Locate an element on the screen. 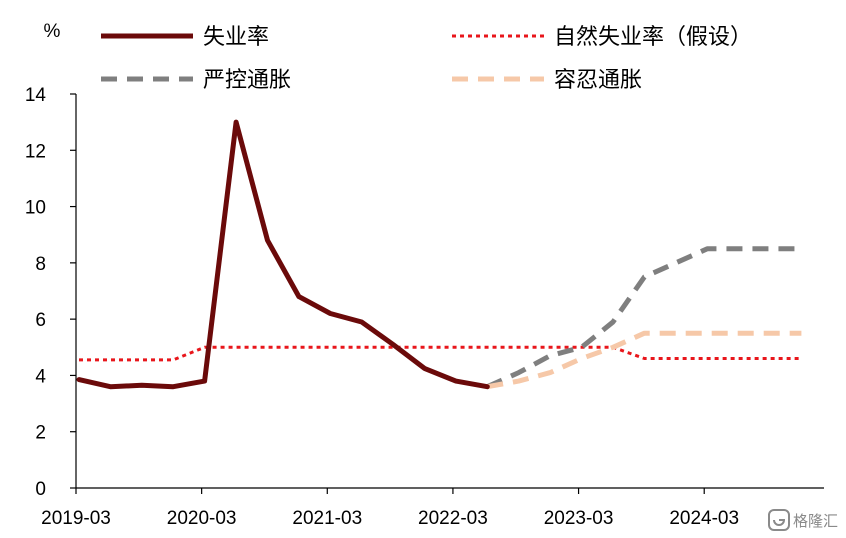  legend-label: 自然失业率（假设） is located at coordinates (653, 37).